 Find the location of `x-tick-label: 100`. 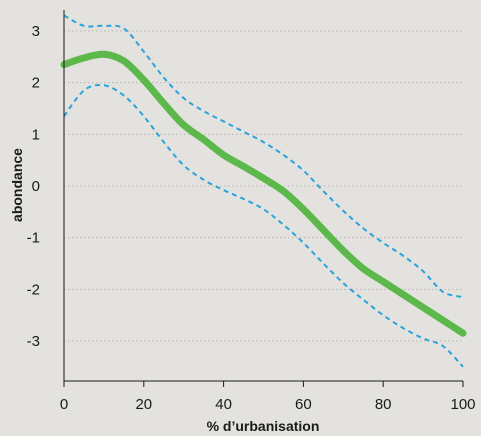

x-tick-label: 100 is located at coordinates (462, 404).